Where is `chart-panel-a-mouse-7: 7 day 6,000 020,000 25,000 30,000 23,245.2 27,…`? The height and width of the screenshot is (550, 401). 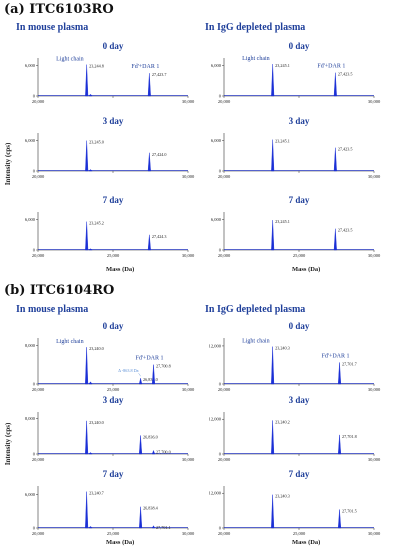 chart-panel-a-mouse-7: 7 day 6,000 020,000 25,000 30,000 23,245.2 27,… is located at coordinates (110, 227).